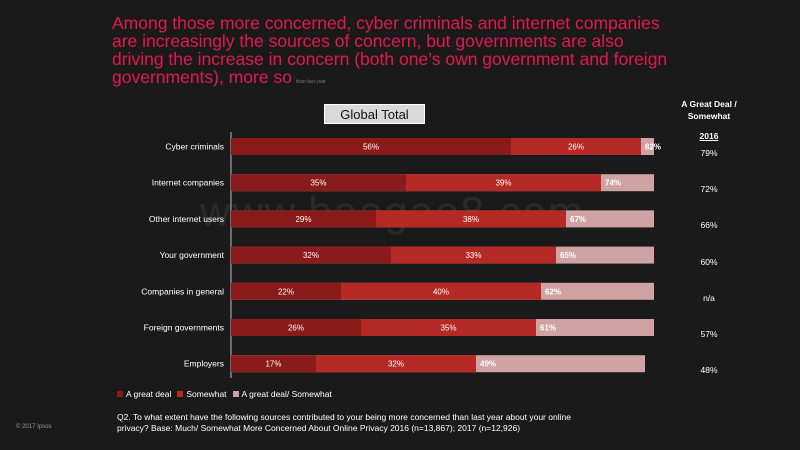 The height and width of the screenshot is (450, 800). I want to click on title-note: than last year, so click(310, 82).